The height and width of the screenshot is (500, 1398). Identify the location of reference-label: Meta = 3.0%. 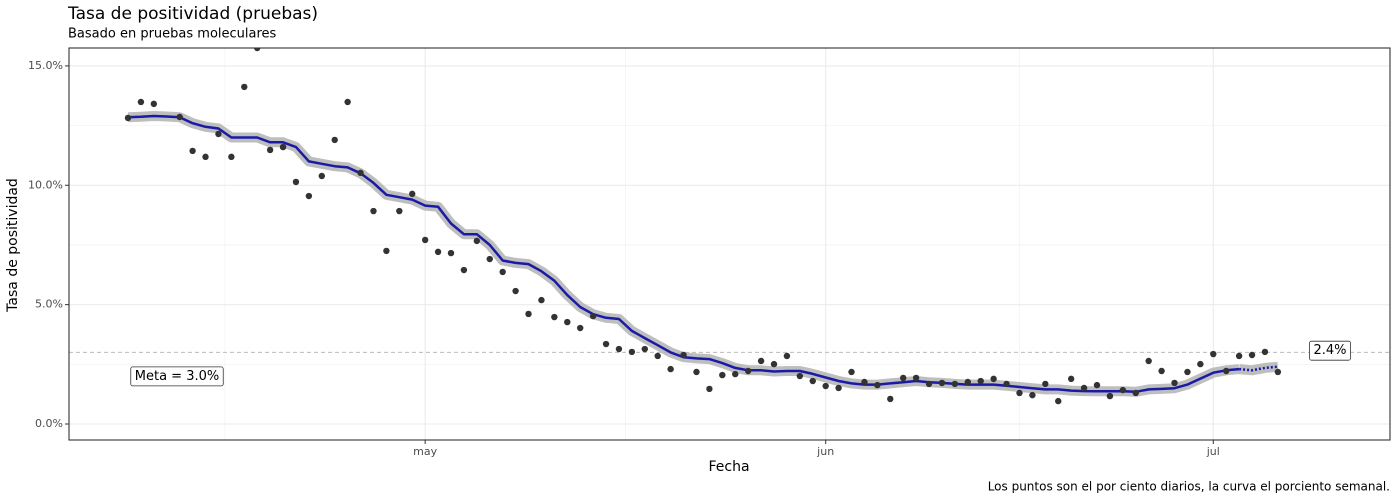
(177, 376).